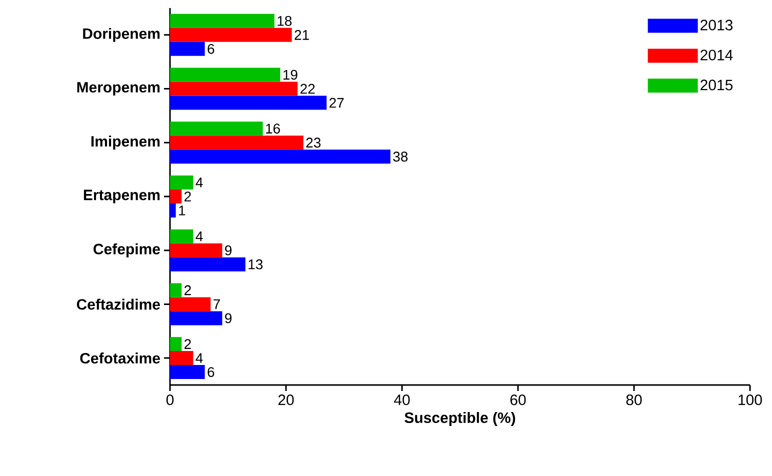 The width and height of the screenshot is (772, 476). What do you see at coordinates (286, 400) in the screenshot?
I see `x-tick-label: 20` at bounding box center [286, 400].